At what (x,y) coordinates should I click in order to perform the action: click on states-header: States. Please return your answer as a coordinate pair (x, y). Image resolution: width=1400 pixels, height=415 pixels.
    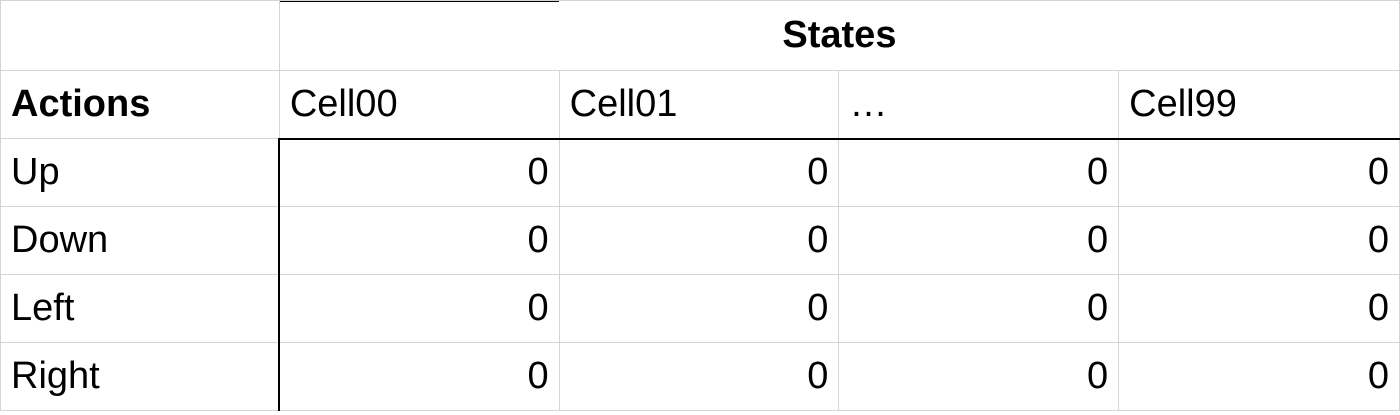
    Looking at the image, I should click on (839, 35).